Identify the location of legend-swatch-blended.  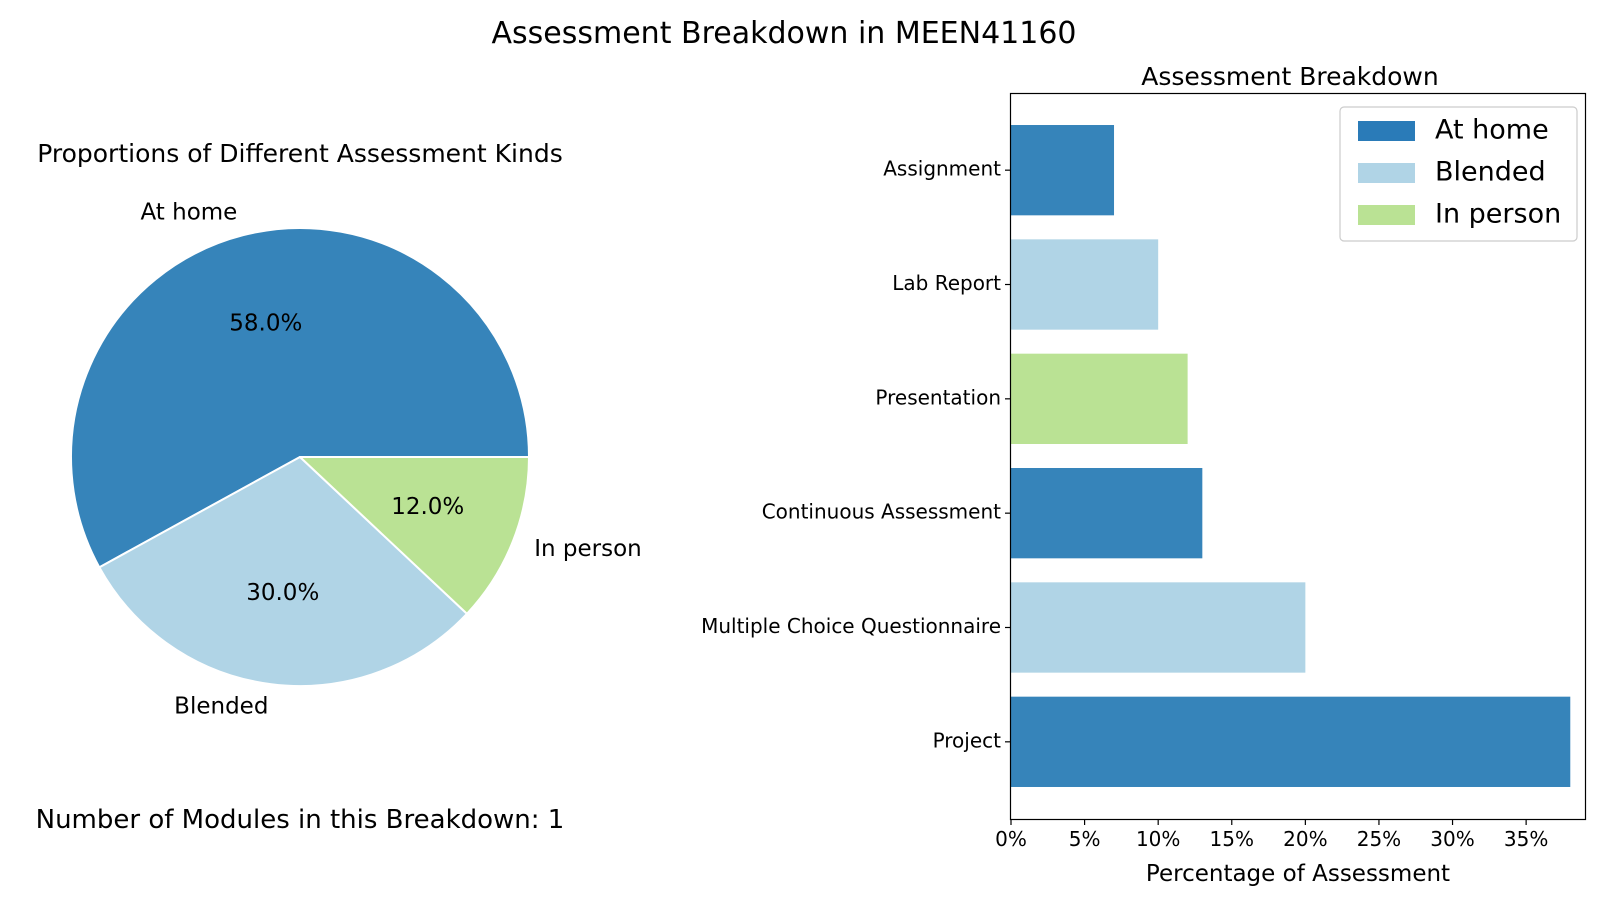
(1386, 173).